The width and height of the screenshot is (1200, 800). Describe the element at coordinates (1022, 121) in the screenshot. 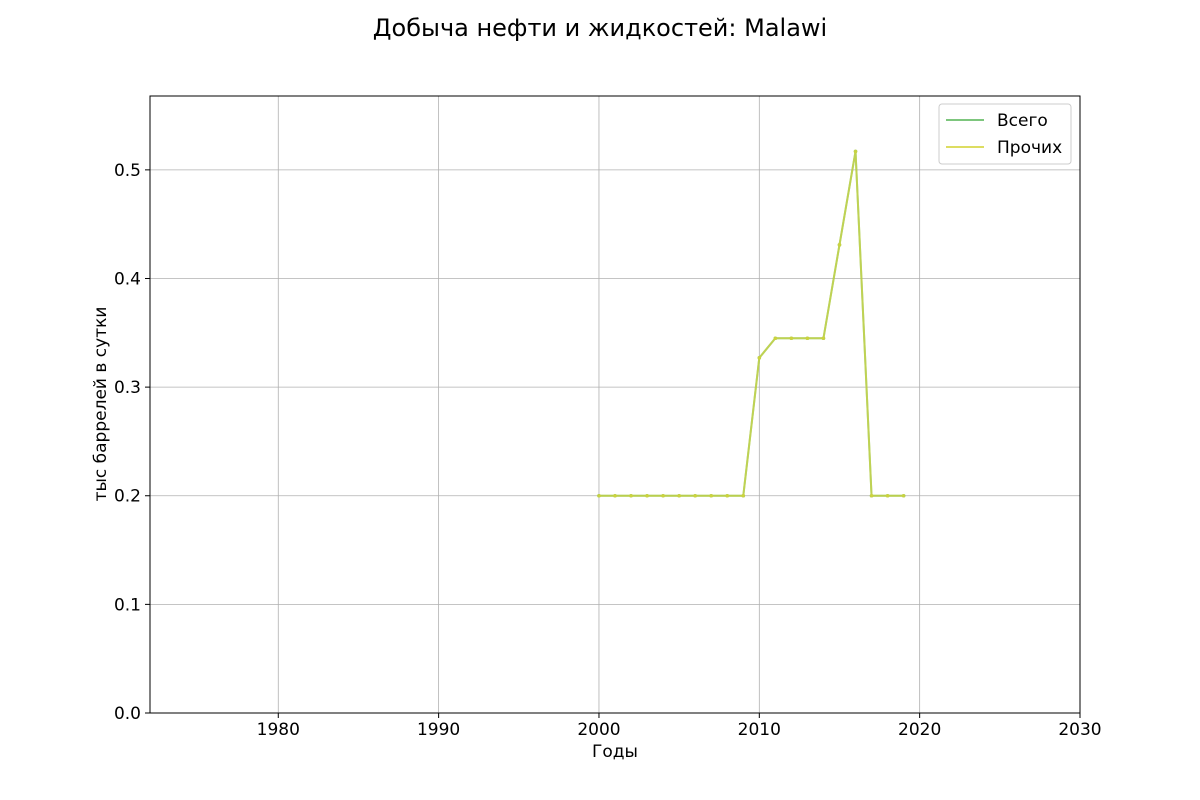

I see `legend-label: Всего` at that location.